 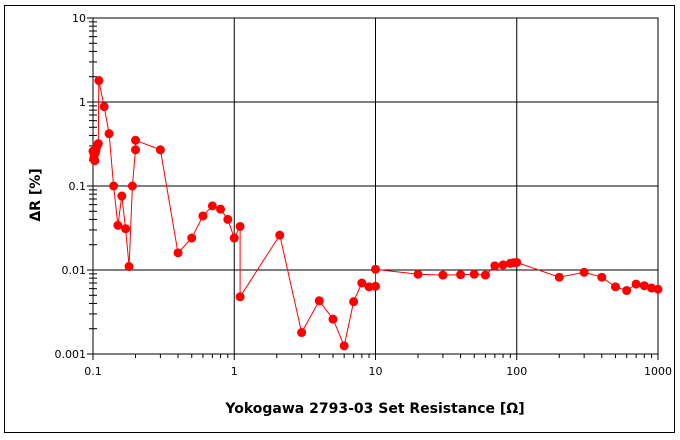 What do you see at coordinates (79, 18) in the screenshot?
I see `y-tick-label: 10` at bounding box center [79, 18].